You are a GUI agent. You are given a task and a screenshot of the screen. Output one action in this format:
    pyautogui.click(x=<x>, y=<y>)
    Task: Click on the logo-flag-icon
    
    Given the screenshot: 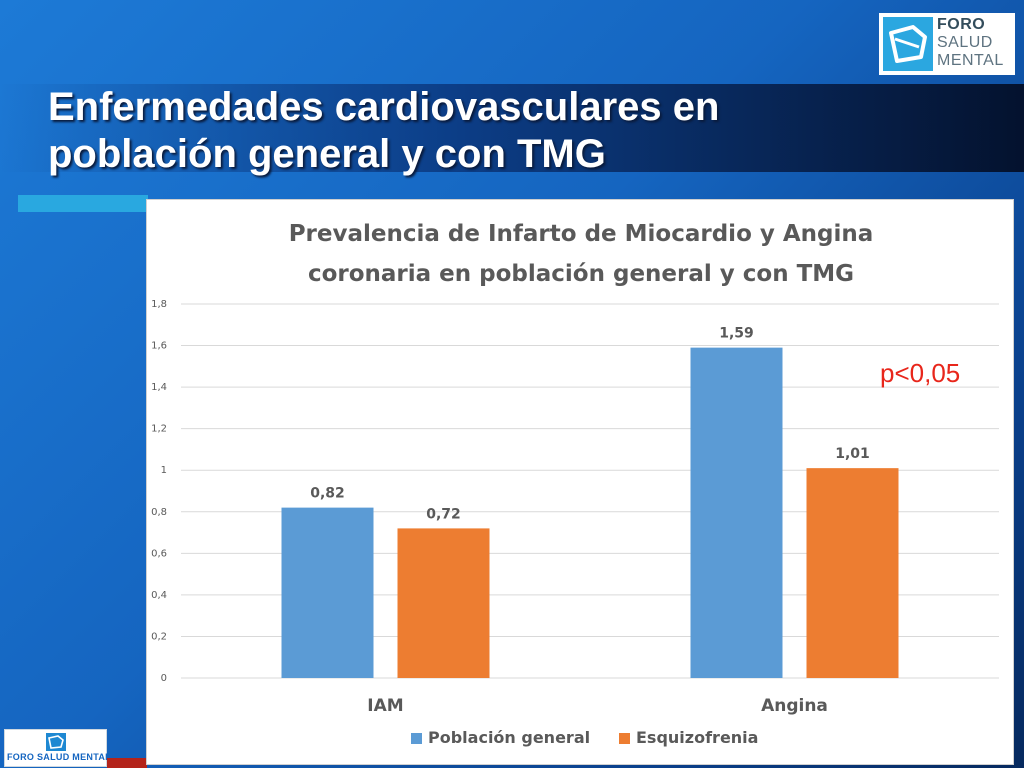 What is the action you would take?
    pyautogui.click(x=908, y=44)
    